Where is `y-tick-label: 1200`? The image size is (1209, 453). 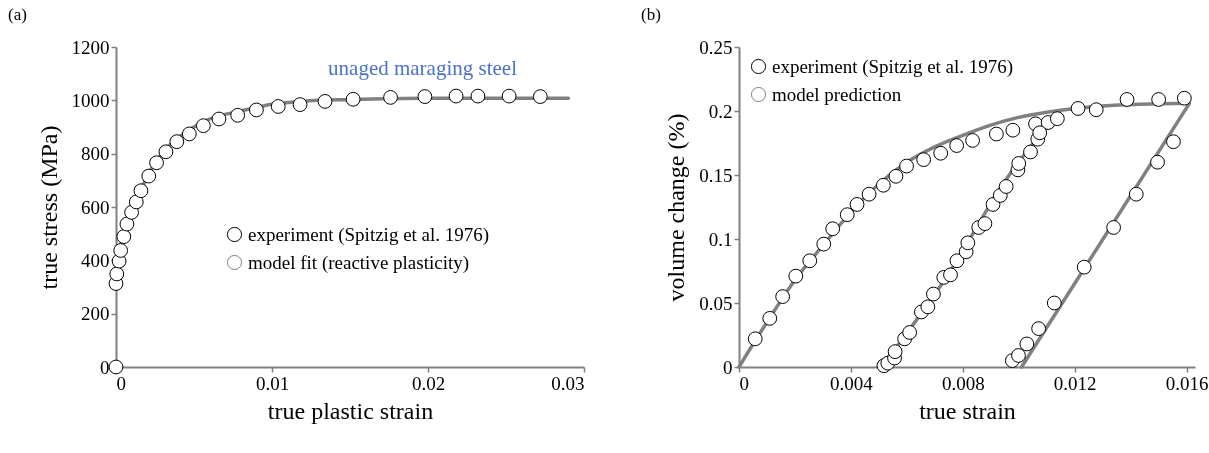 y-tick-label: 1200 is located at coordinates (90, 47).